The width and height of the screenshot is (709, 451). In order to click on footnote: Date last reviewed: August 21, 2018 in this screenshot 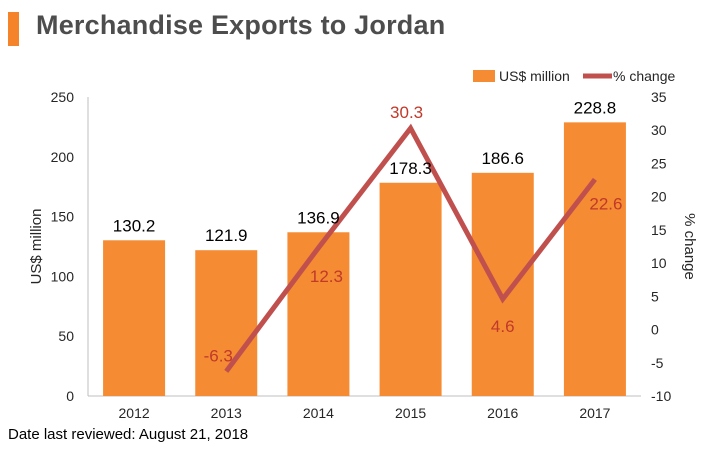, I will do `click(128, 434)`.